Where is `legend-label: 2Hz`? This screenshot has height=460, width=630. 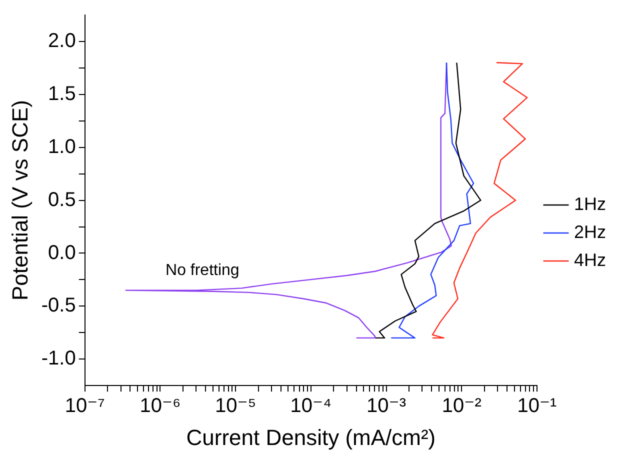 legend-label: 2Hz is located at coordinates (590, 232).